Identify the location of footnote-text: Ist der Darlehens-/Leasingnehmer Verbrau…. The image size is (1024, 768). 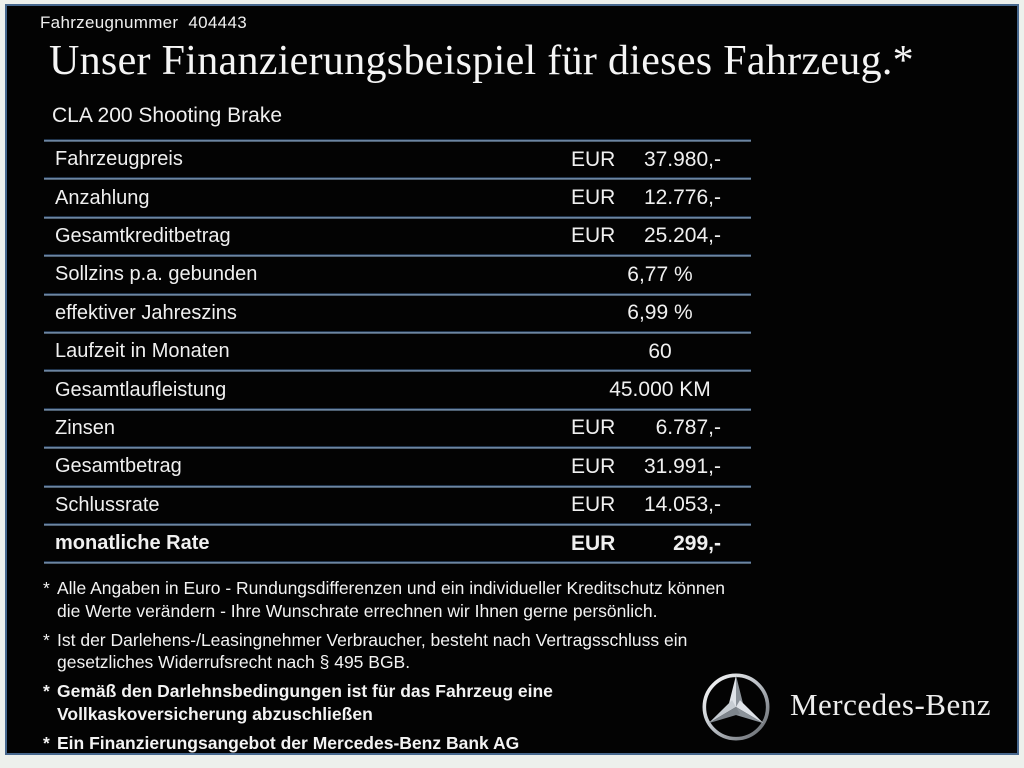
(372, 651).